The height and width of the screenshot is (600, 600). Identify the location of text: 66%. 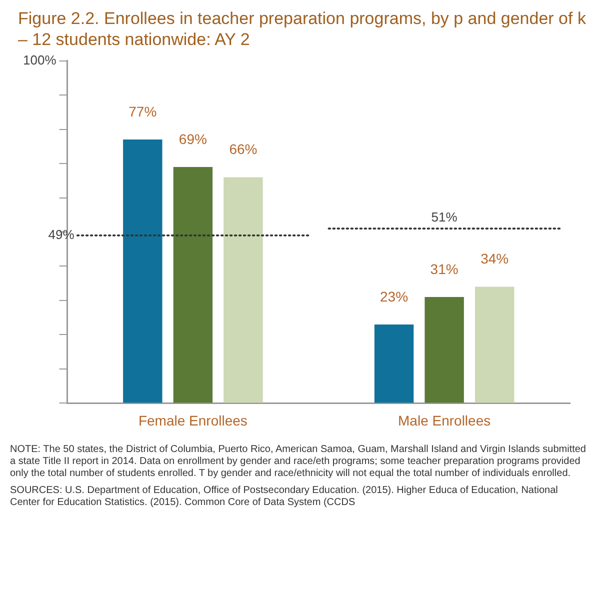
(243, 149).